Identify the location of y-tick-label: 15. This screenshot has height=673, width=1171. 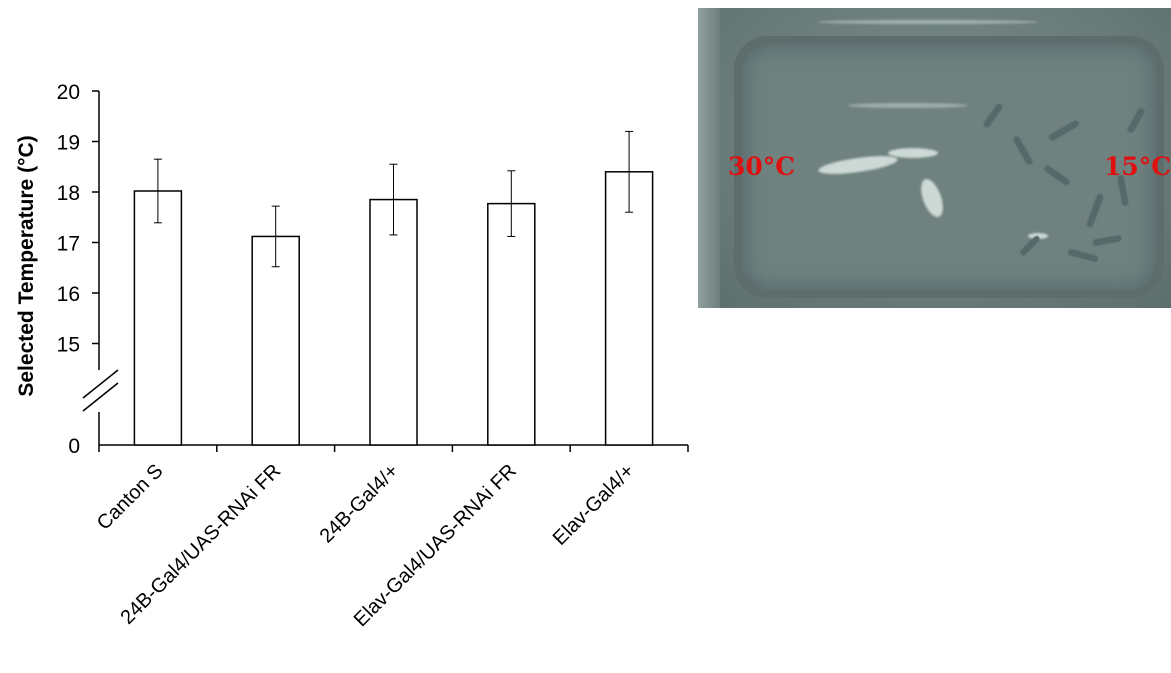
(68, 345).